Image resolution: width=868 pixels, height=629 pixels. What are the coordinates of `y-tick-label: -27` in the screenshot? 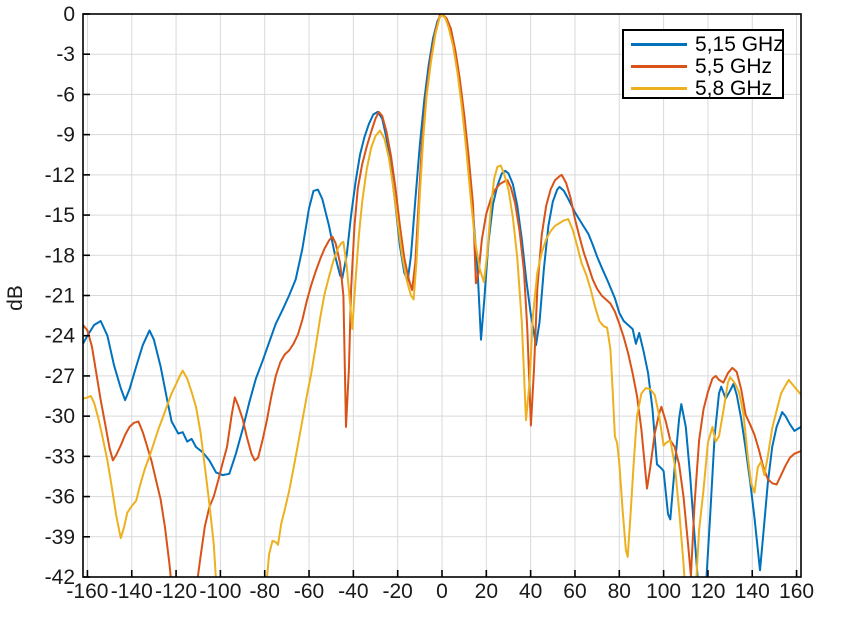 It's located at (60, 376).